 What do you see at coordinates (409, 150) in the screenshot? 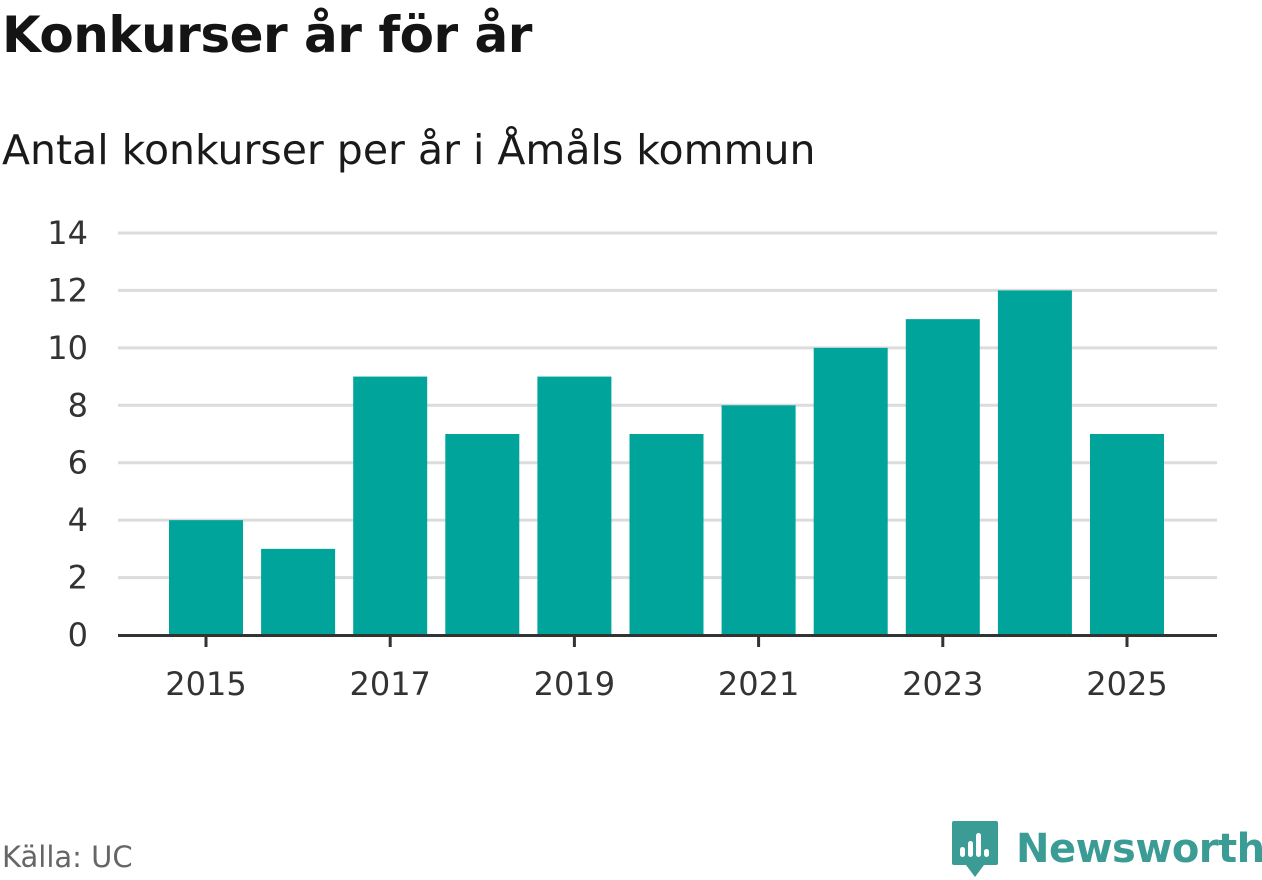
I see `chart-subtitle: Antal konkurser per år i Åmåls kommun` at bounding box center [409, 150].